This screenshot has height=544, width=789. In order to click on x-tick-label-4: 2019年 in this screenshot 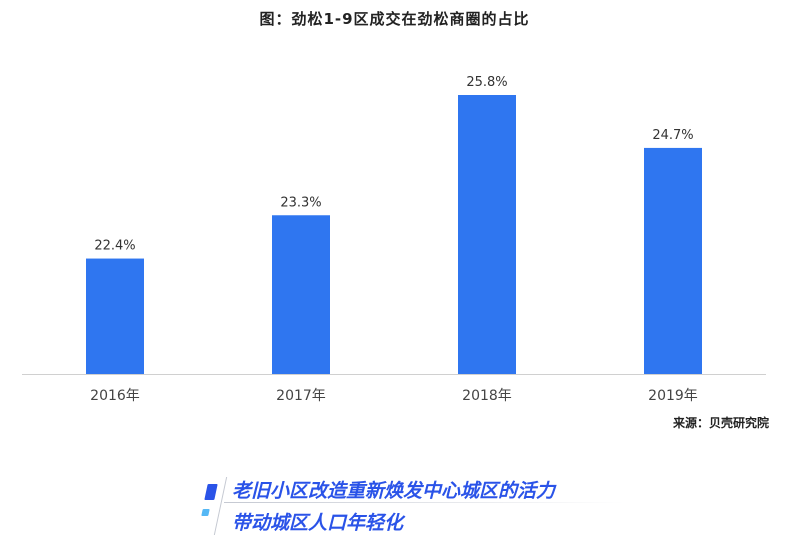, I will do `click(673, 396)`.